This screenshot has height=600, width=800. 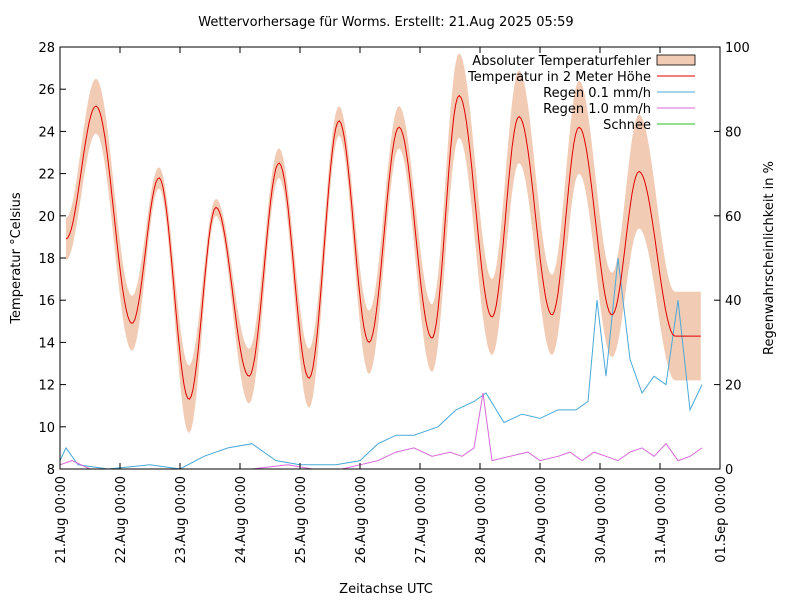 I want to click on x-tick-label: 21.Aug 00:00, so click(x=61, y=520).